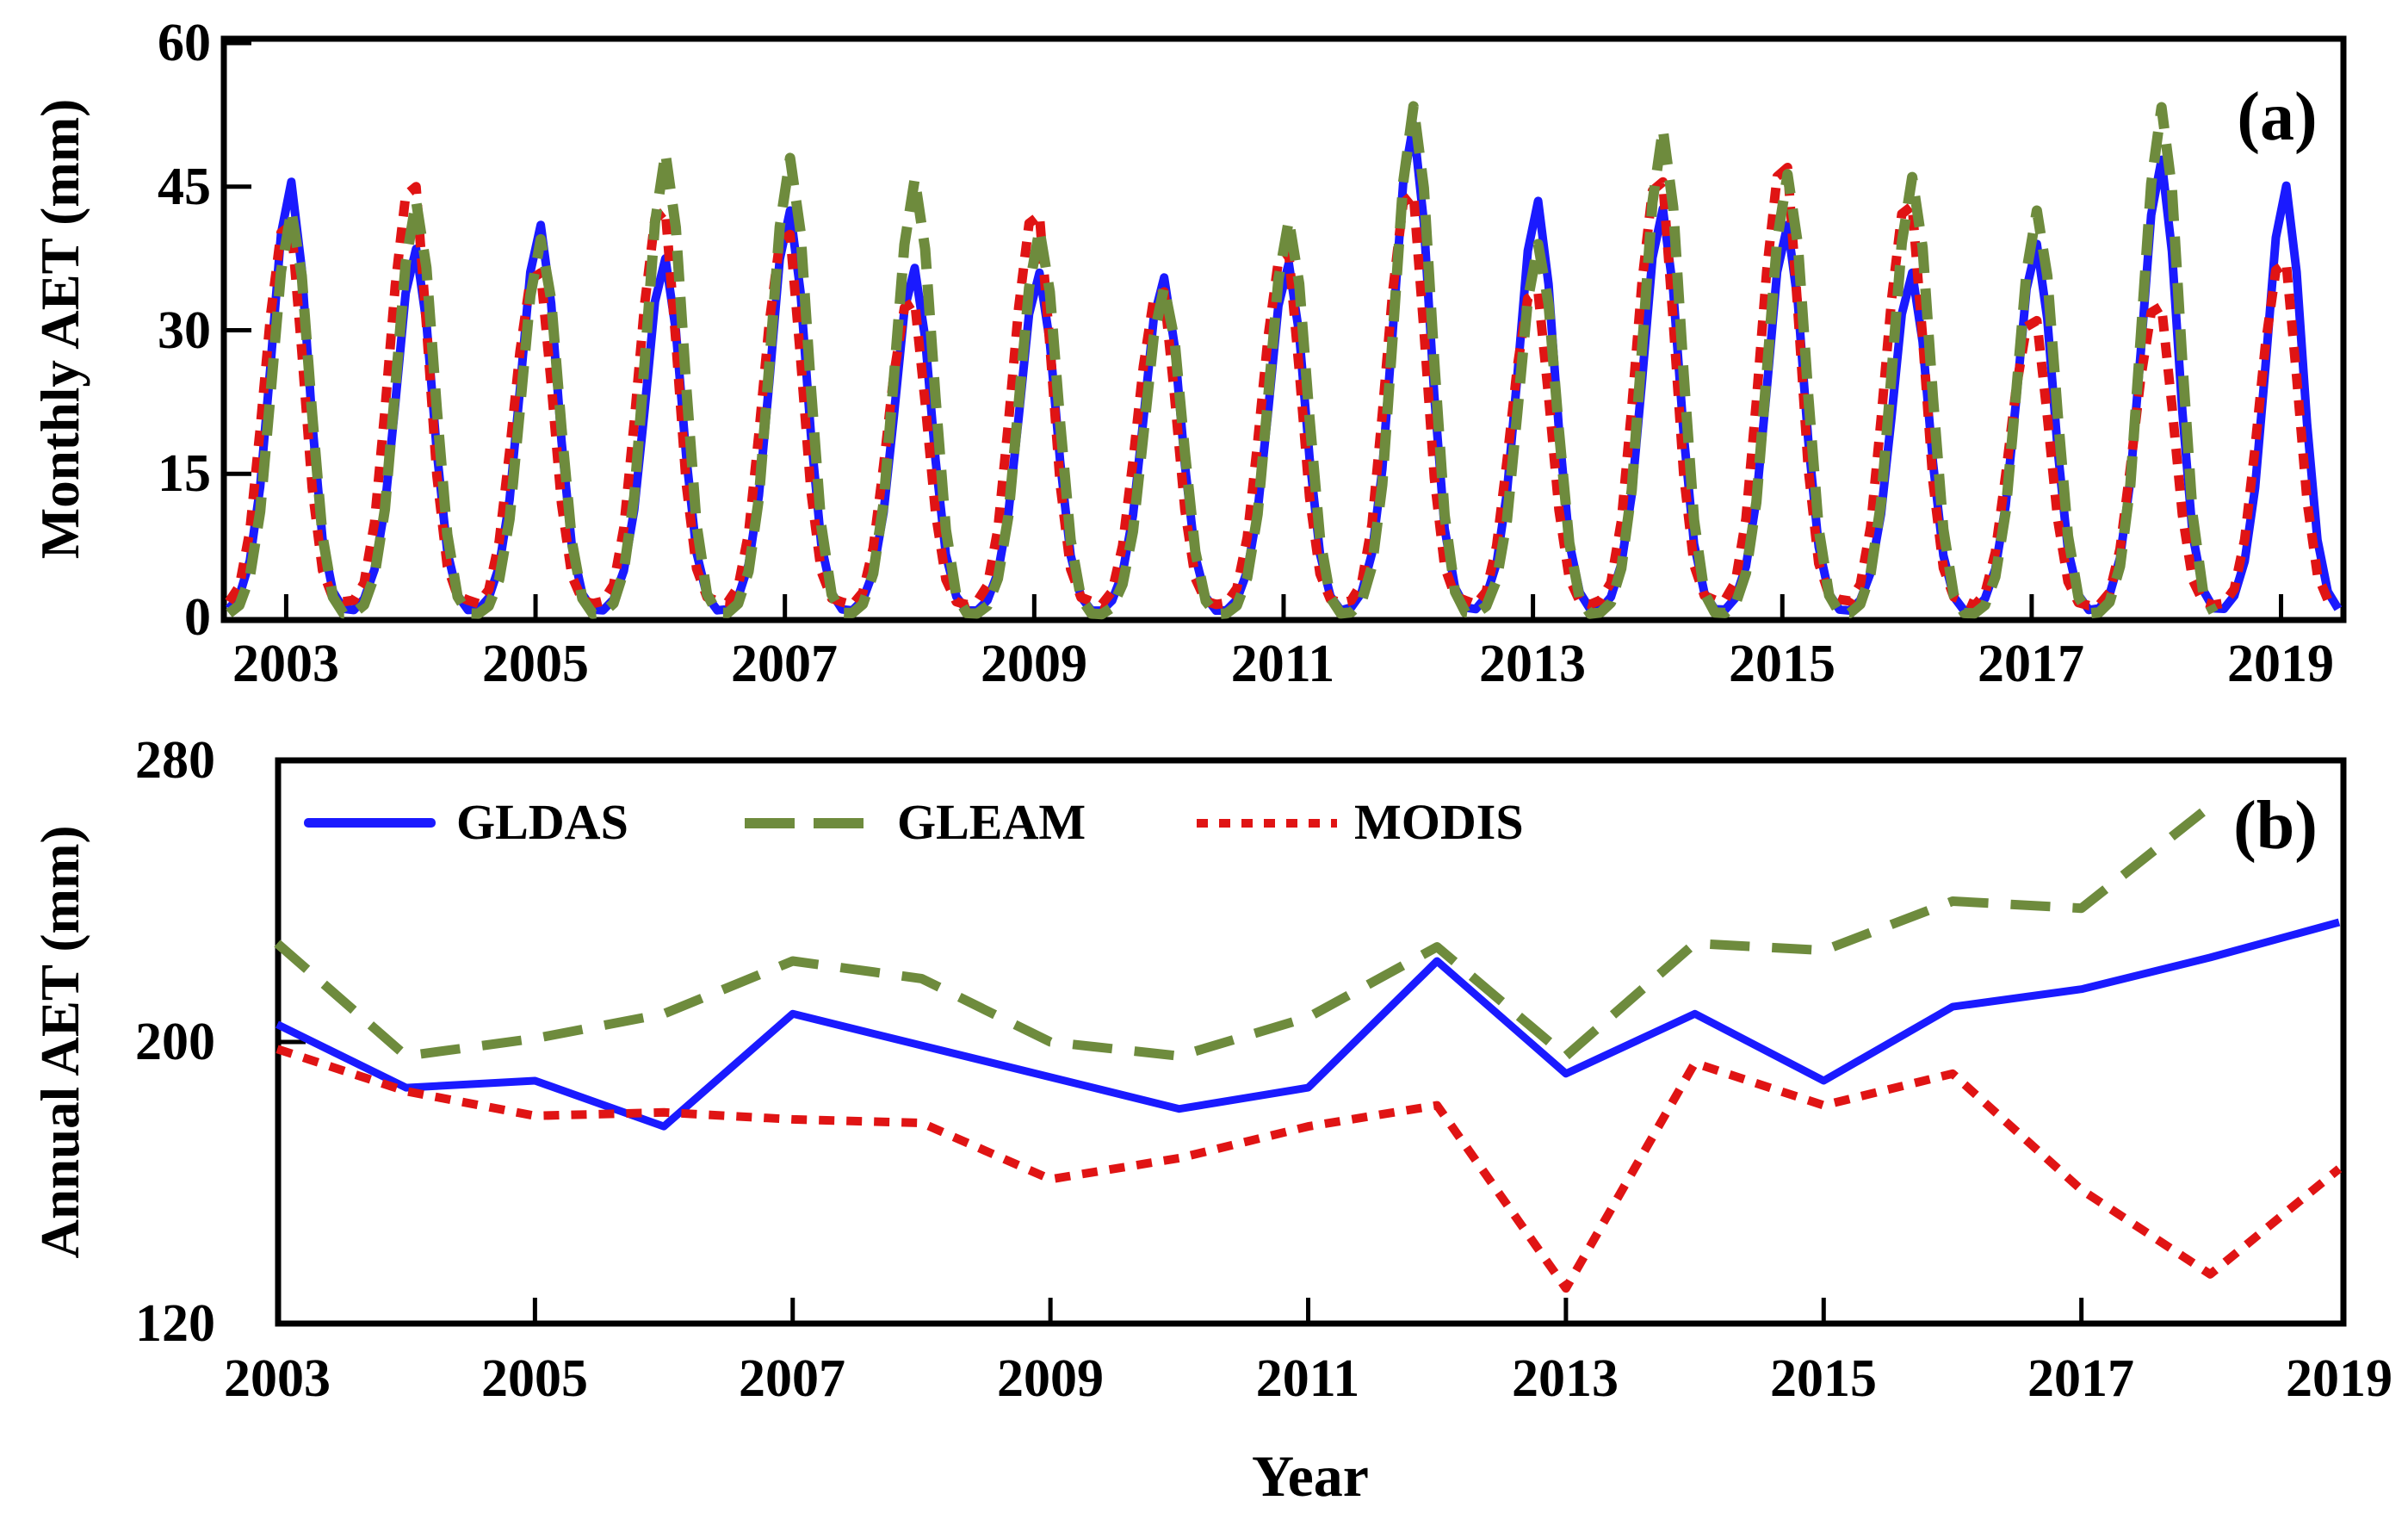  Describe the element at coordinates (175, 760) in the screenshot. I see `b-ytick-280: 280` at that location.